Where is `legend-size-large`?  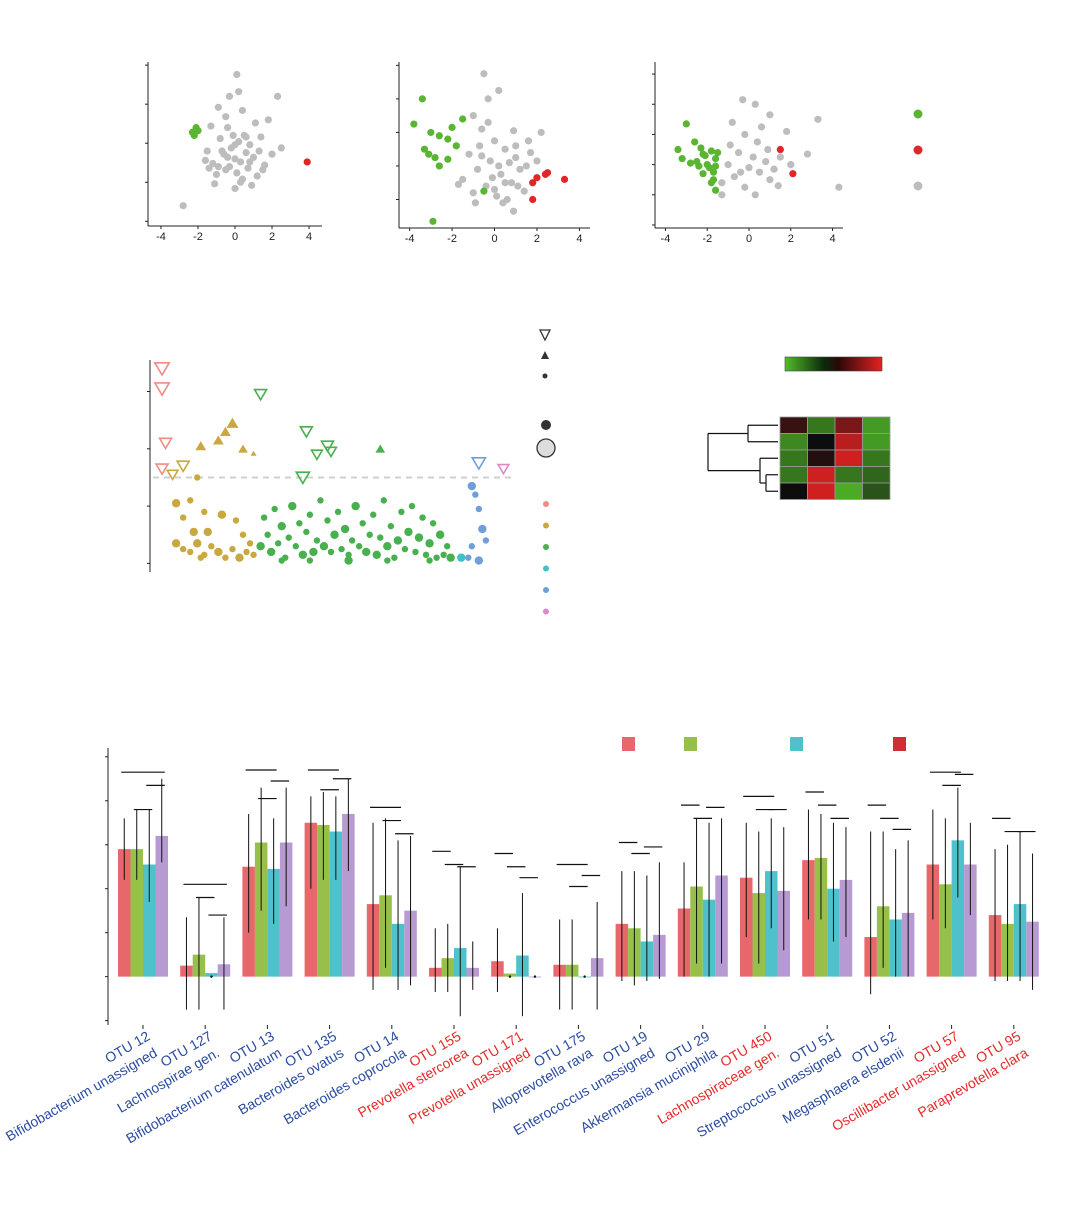
legend-size-large is located at coordinates (546, 448).